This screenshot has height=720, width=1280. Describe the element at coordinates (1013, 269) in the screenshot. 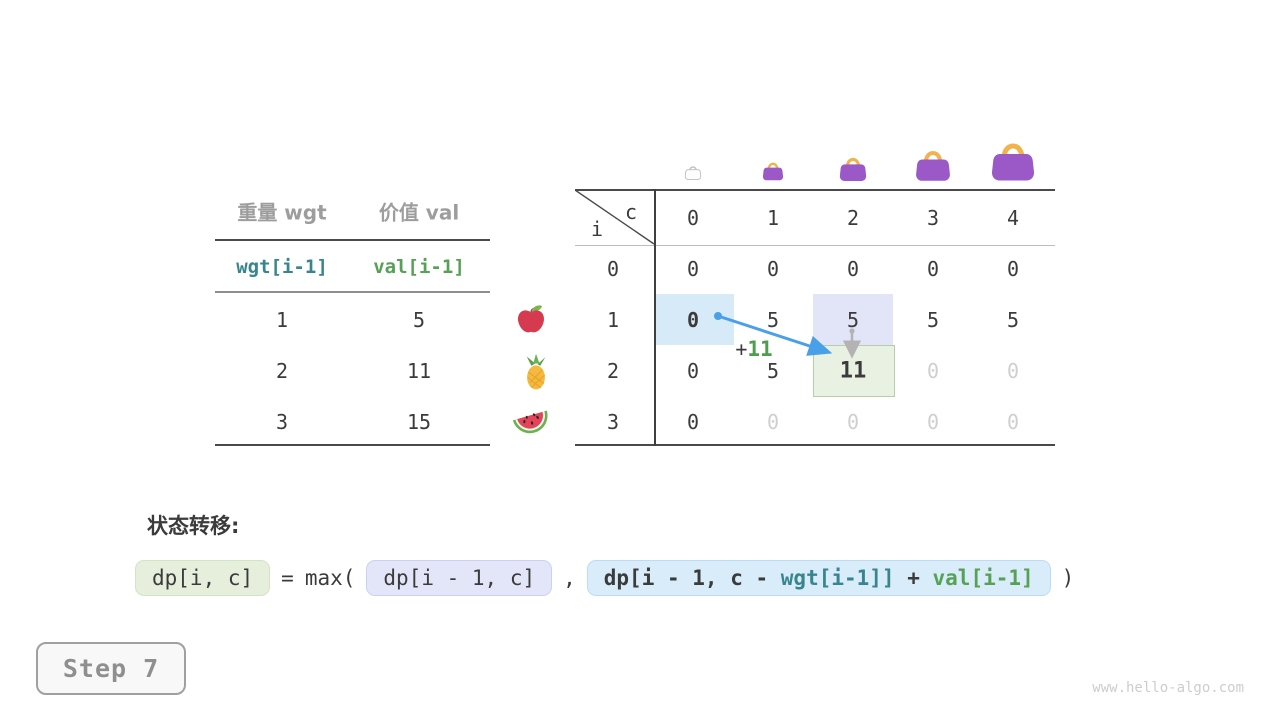

I see `dp-cell-0-4: 0` at that location.